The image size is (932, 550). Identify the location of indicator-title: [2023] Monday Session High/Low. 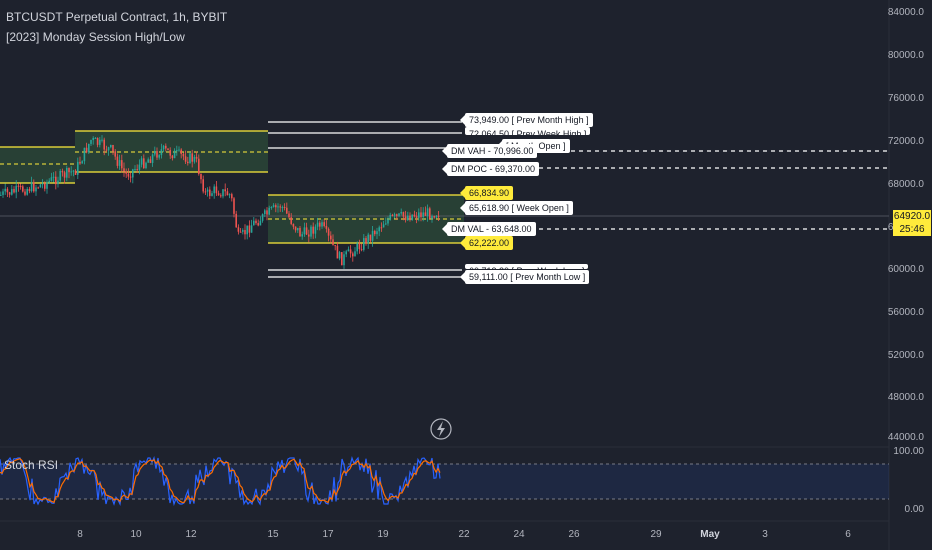
(95, 37).